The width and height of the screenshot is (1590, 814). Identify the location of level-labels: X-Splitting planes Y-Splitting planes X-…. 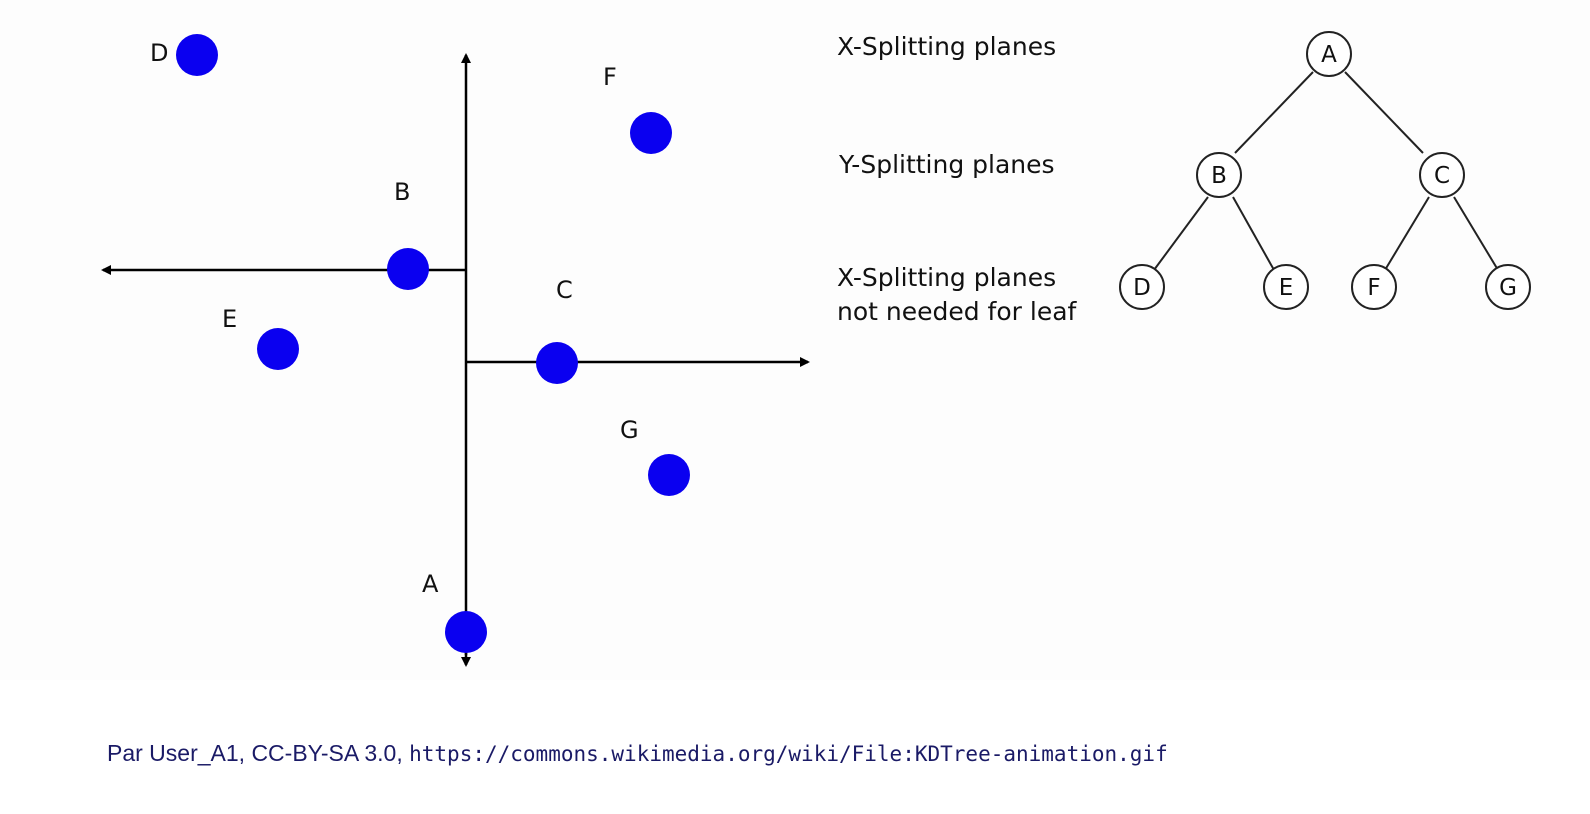
(957, 179).